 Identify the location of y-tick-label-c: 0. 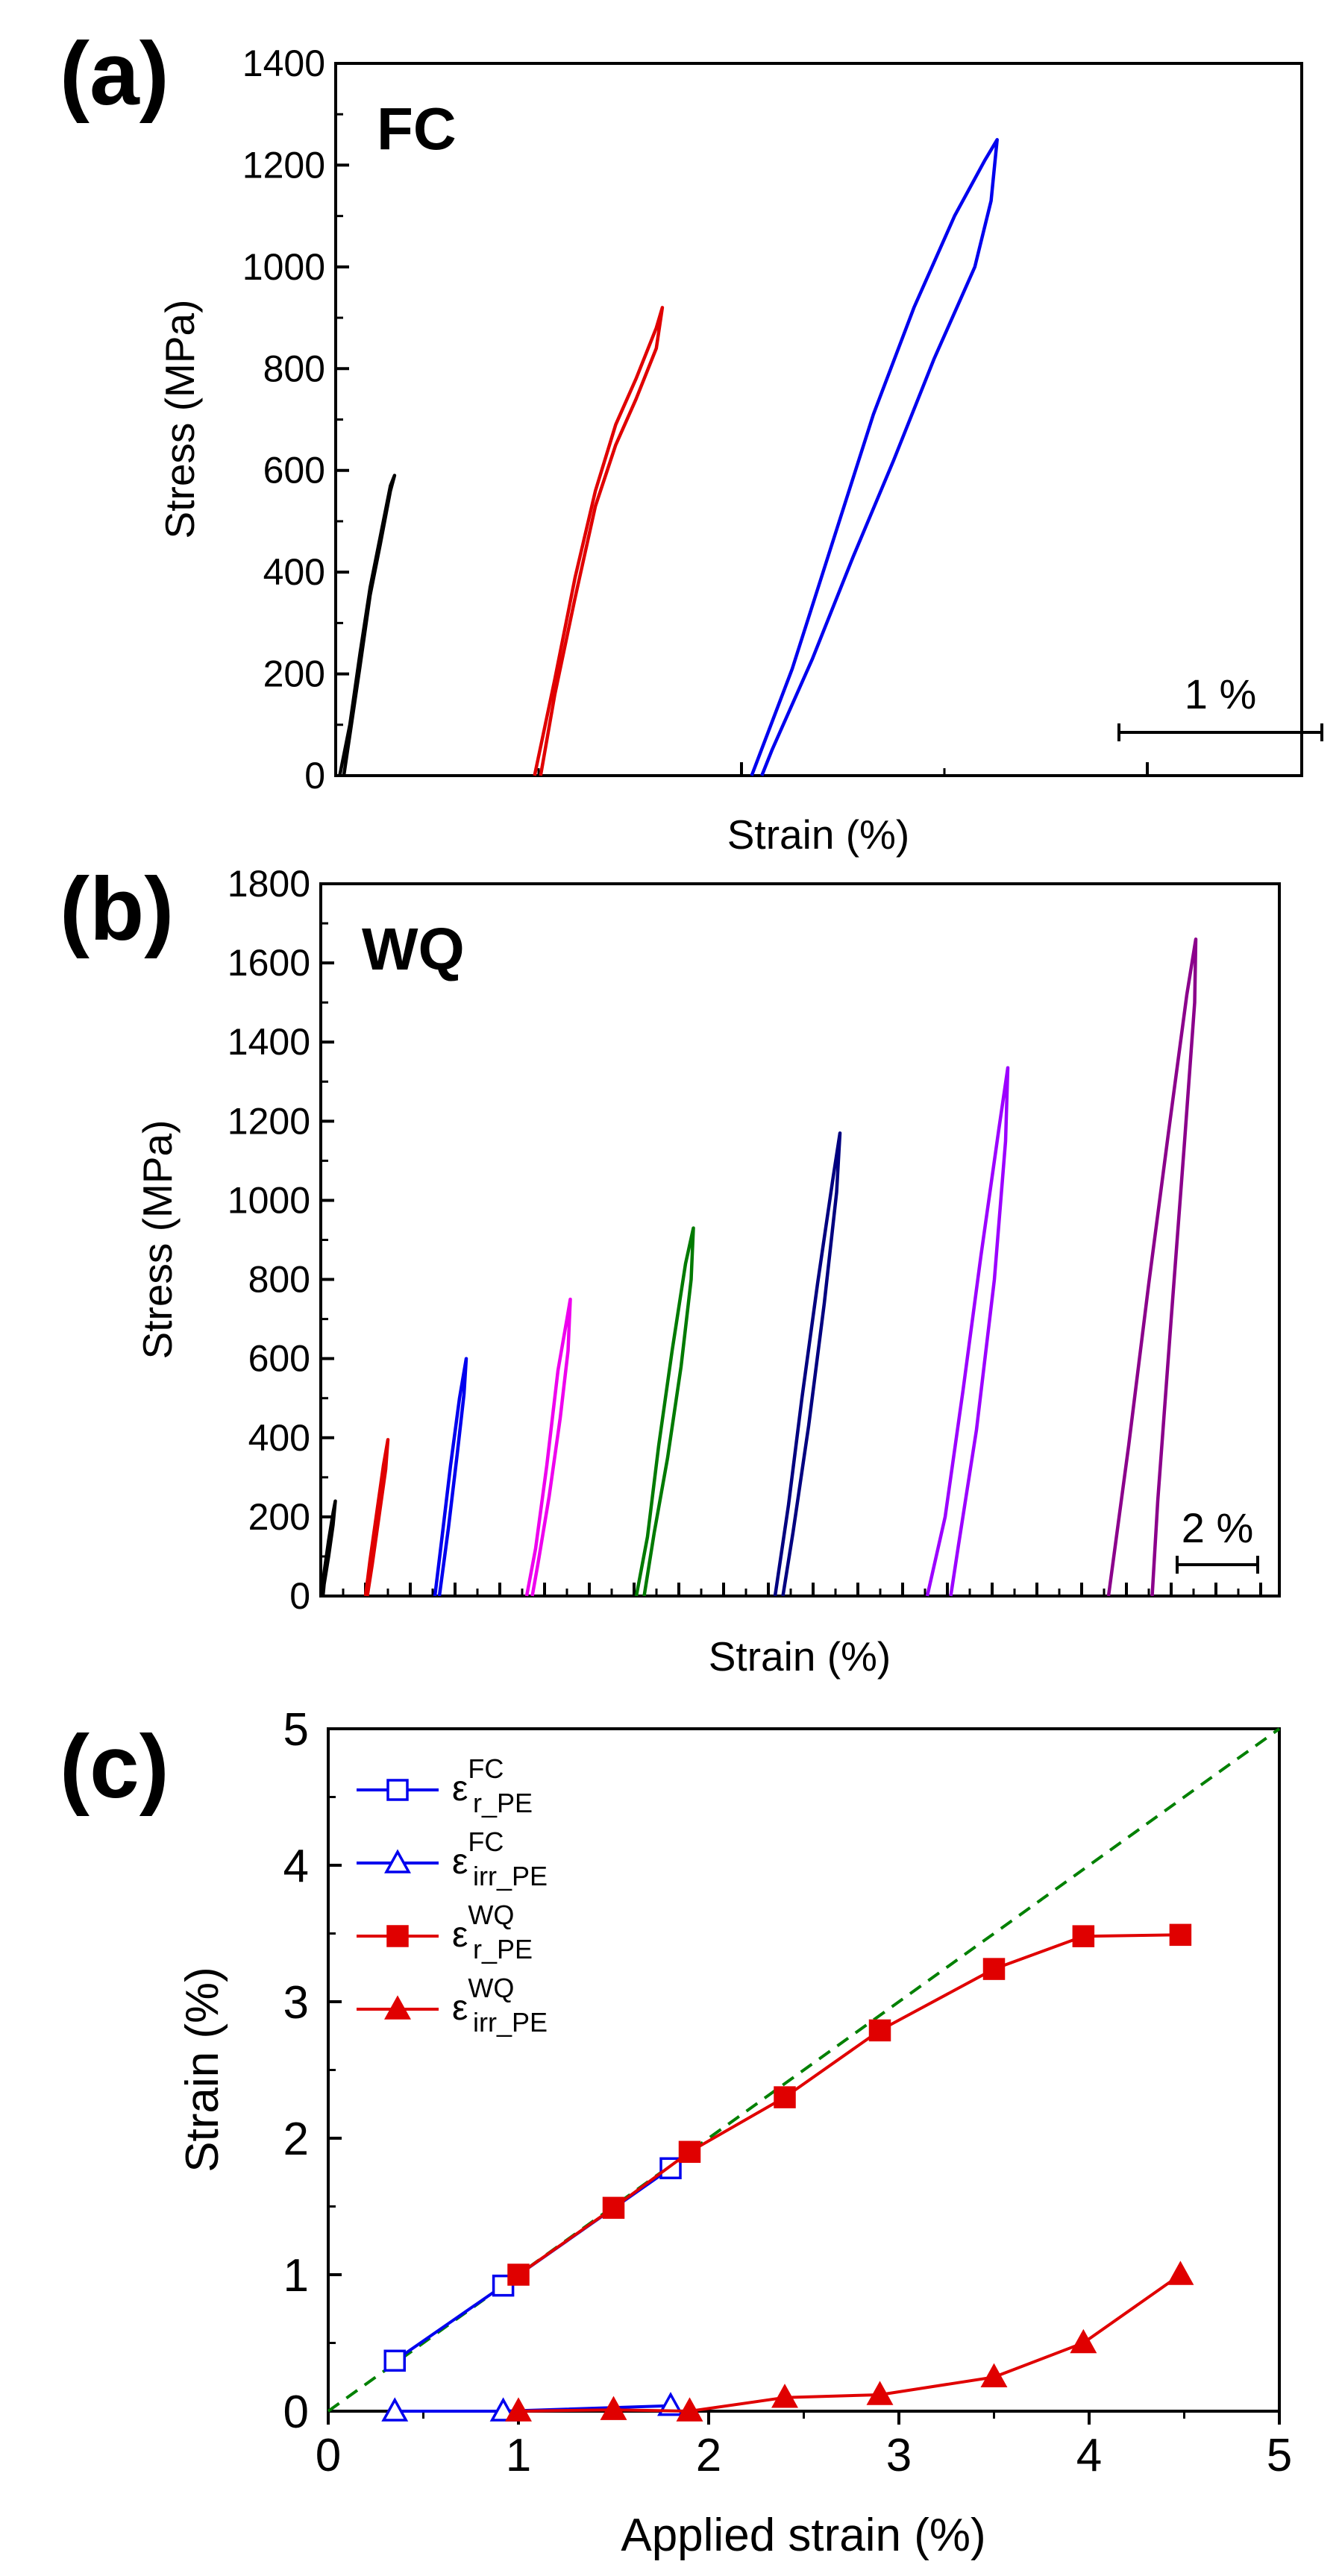
(296, 2412).